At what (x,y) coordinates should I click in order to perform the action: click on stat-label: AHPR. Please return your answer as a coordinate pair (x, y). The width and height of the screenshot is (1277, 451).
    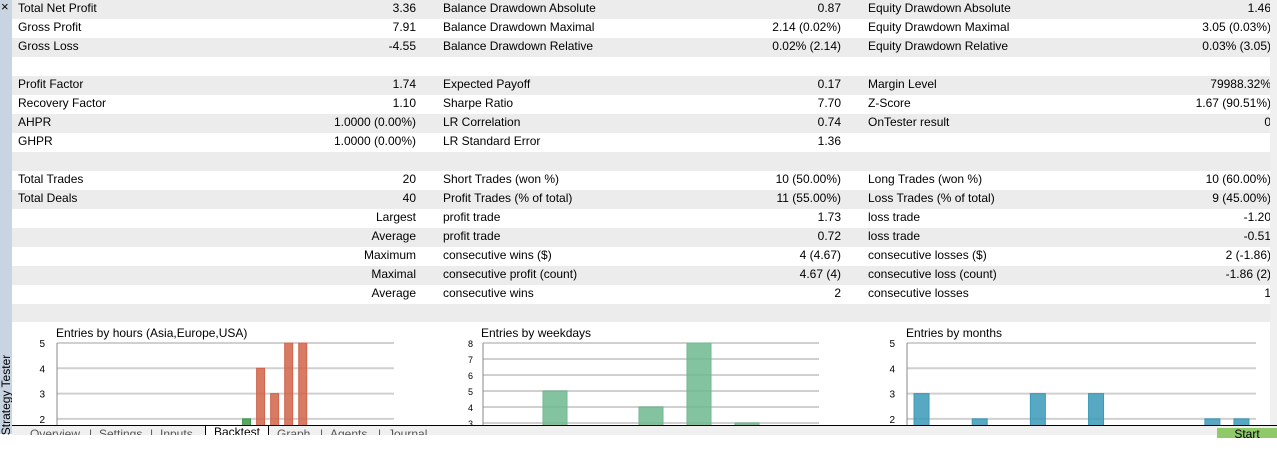
    Looking at the image, I should click on (35, 122).